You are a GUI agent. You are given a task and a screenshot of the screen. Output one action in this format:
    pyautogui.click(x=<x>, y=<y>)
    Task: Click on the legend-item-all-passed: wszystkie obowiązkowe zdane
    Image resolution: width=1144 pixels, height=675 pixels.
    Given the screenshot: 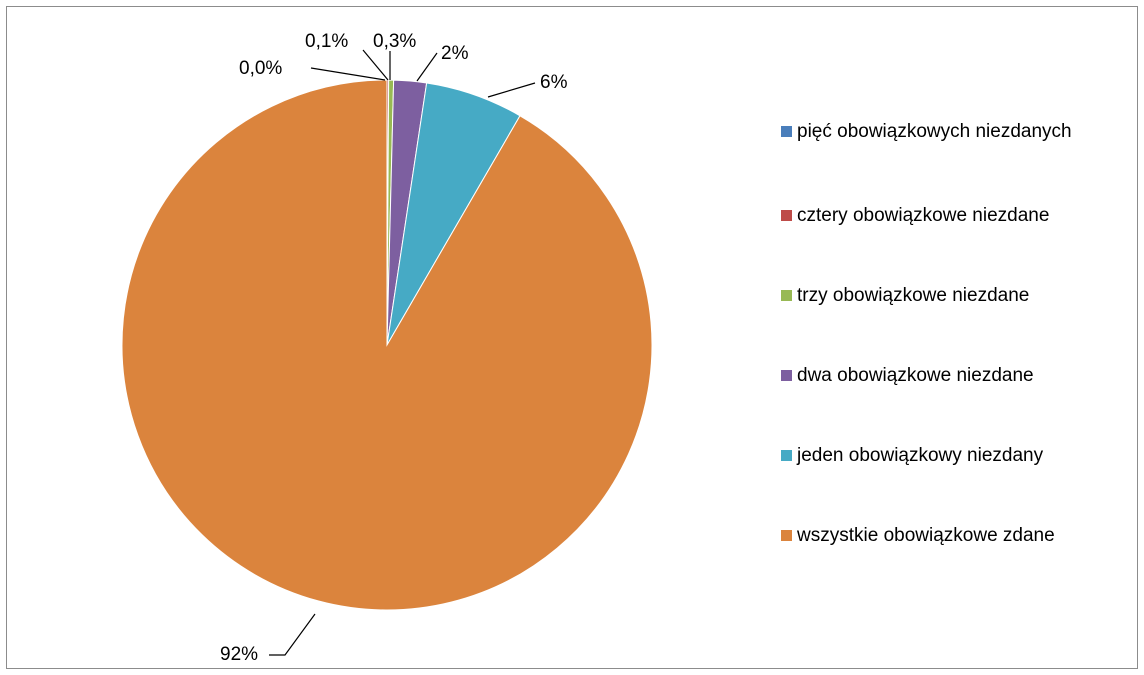 What is the action you would take?
    pyautogui.click(x=954, y=536)
    